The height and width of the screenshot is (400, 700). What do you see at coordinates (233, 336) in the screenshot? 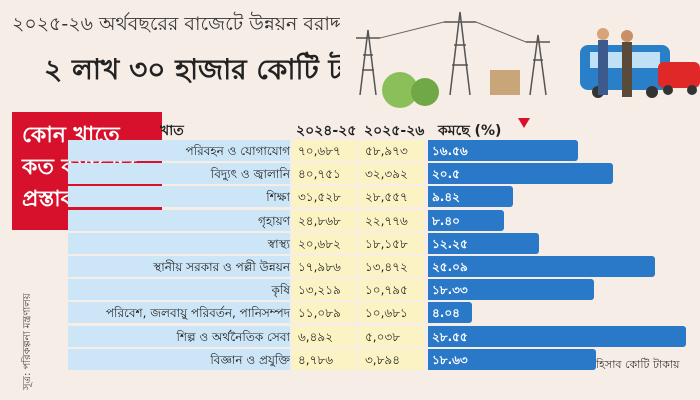
I see `category-label: শিল্প ও অর্থনৈতিক সেবা` at bounding box center [233, 336].